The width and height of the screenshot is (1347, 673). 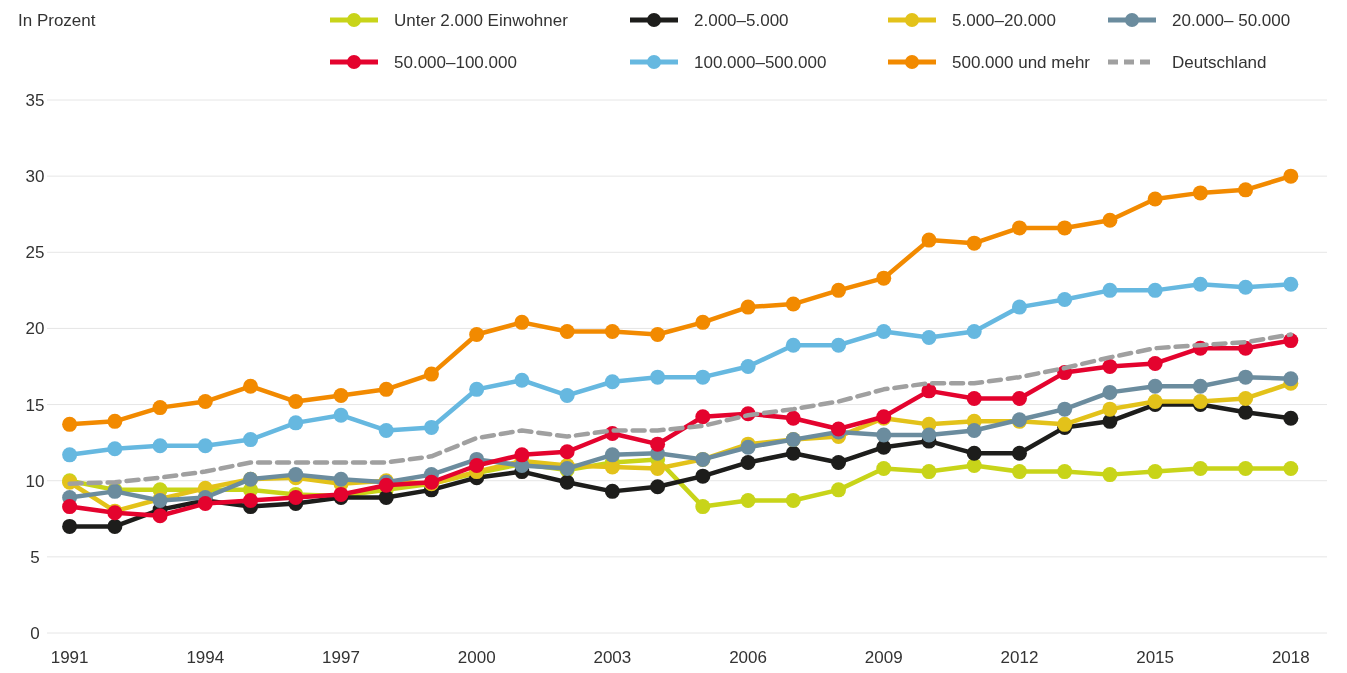 What do you see at coordinates (69, 657) in the screenshot?
I see `x-tick-label: 1991` at bounding box center [69, 657].